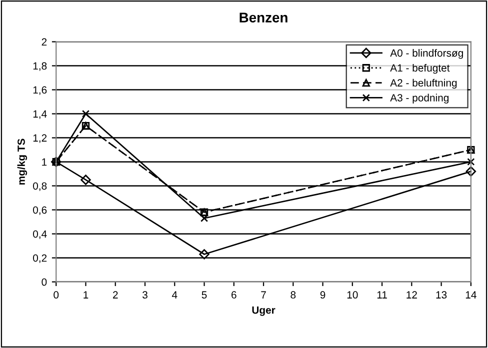  Describe the element at coordinates (44, 42) in the screenshot. I see `y-tick-label: 2` at that location.